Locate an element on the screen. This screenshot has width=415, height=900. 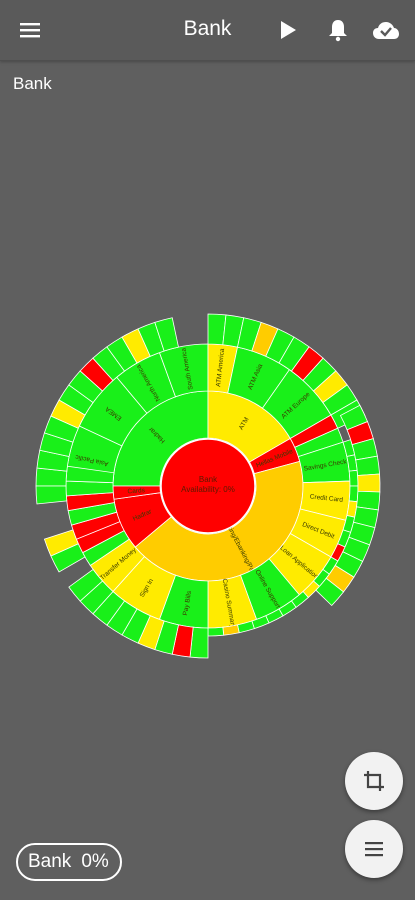
list-button is located at coordinates (374, 849).